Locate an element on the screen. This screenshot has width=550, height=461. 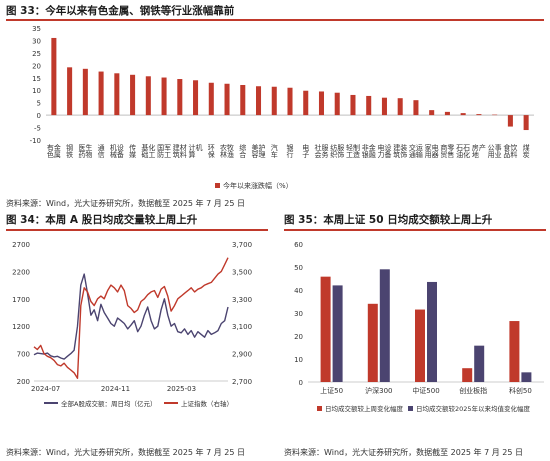
fig33-category-label: 国防军工 is located at coordinates (164, 151).